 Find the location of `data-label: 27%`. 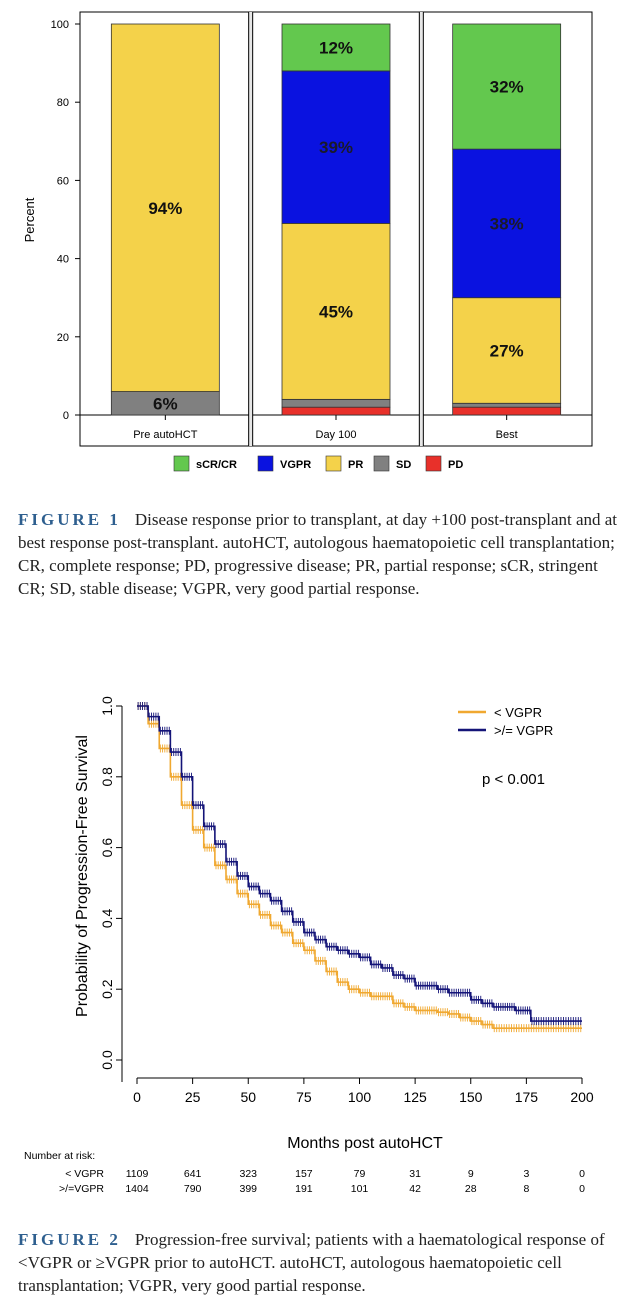

data-label: 27% is located at coordinates (507, 350).